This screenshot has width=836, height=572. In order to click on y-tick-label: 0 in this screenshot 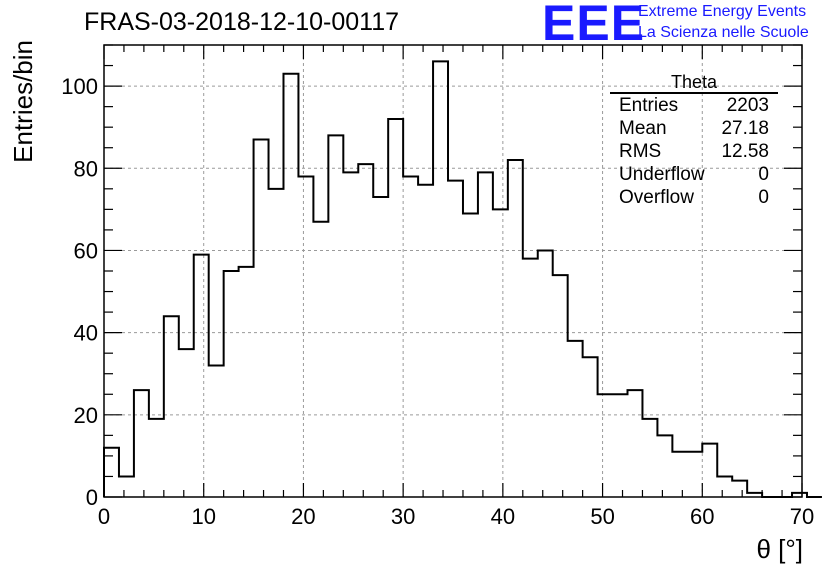, I will do `click(92, 497)`.